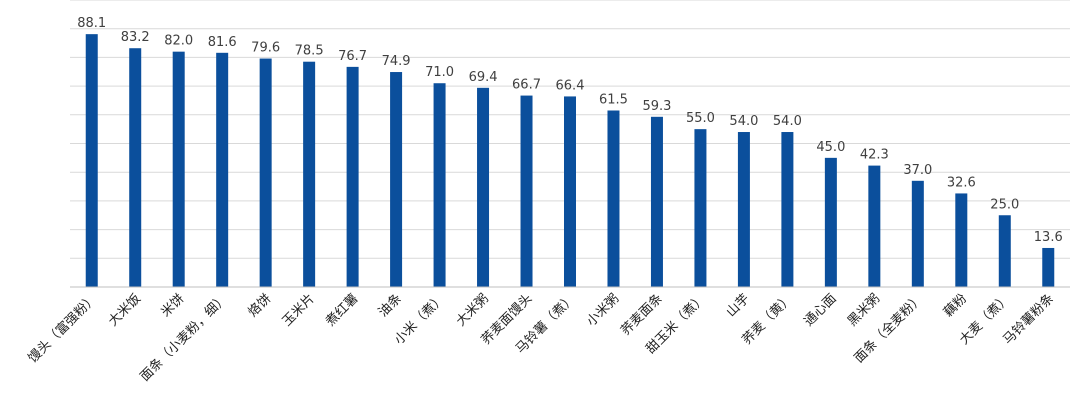 The width and height of the screenshot is (1080, 418). What do you see at coordinates (821, 310) in the screenshot?
I see `category-label: 通心面` at bounding box center [821, 310].